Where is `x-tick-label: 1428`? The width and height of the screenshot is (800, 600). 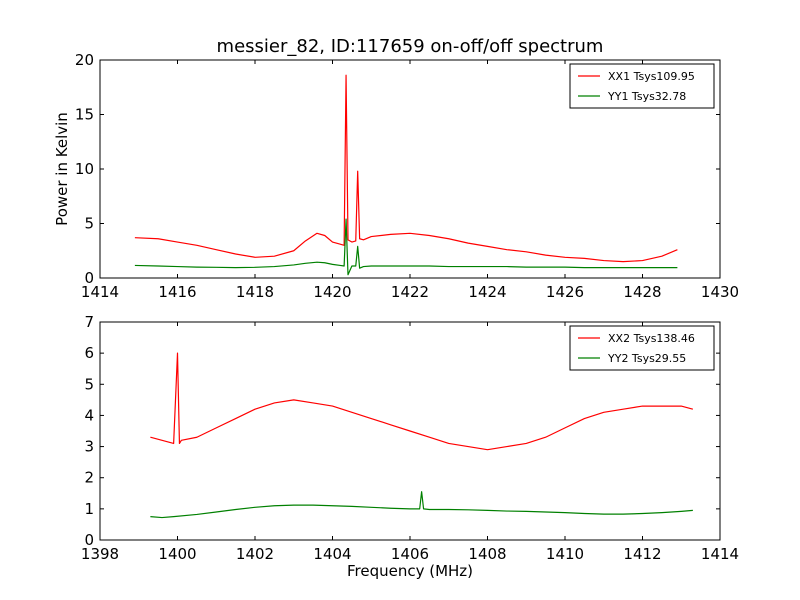 x-tick-label: 1428 is located at coordinates (642, 292).